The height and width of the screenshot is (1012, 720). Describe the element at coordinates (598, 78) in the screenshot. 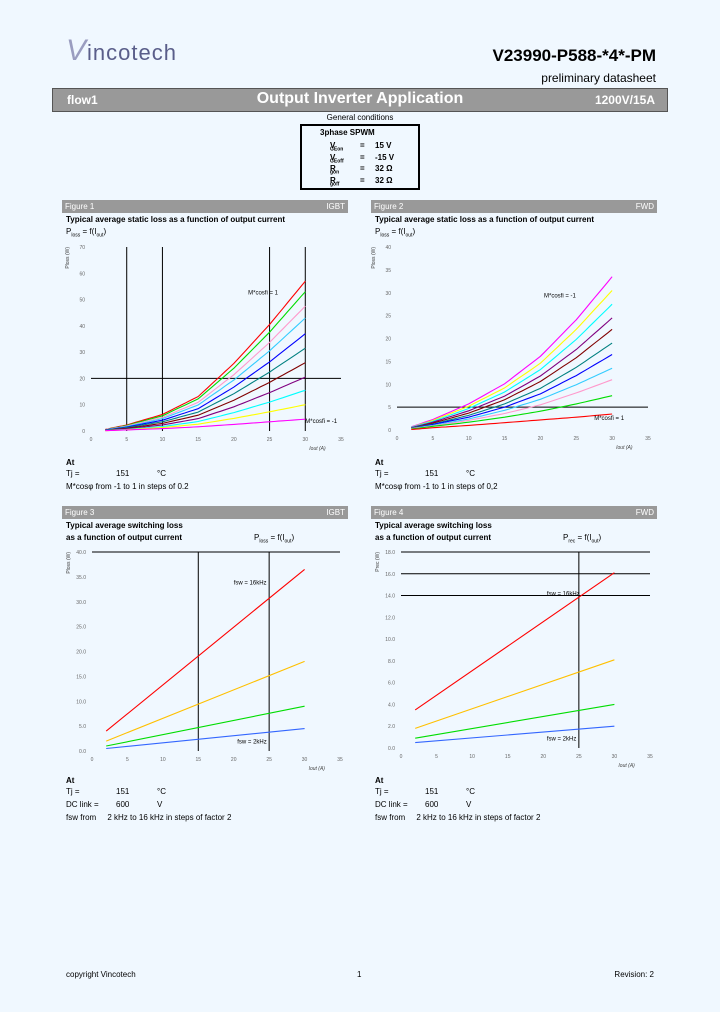

I see `doc-type: preliminary datasheet` at that location.